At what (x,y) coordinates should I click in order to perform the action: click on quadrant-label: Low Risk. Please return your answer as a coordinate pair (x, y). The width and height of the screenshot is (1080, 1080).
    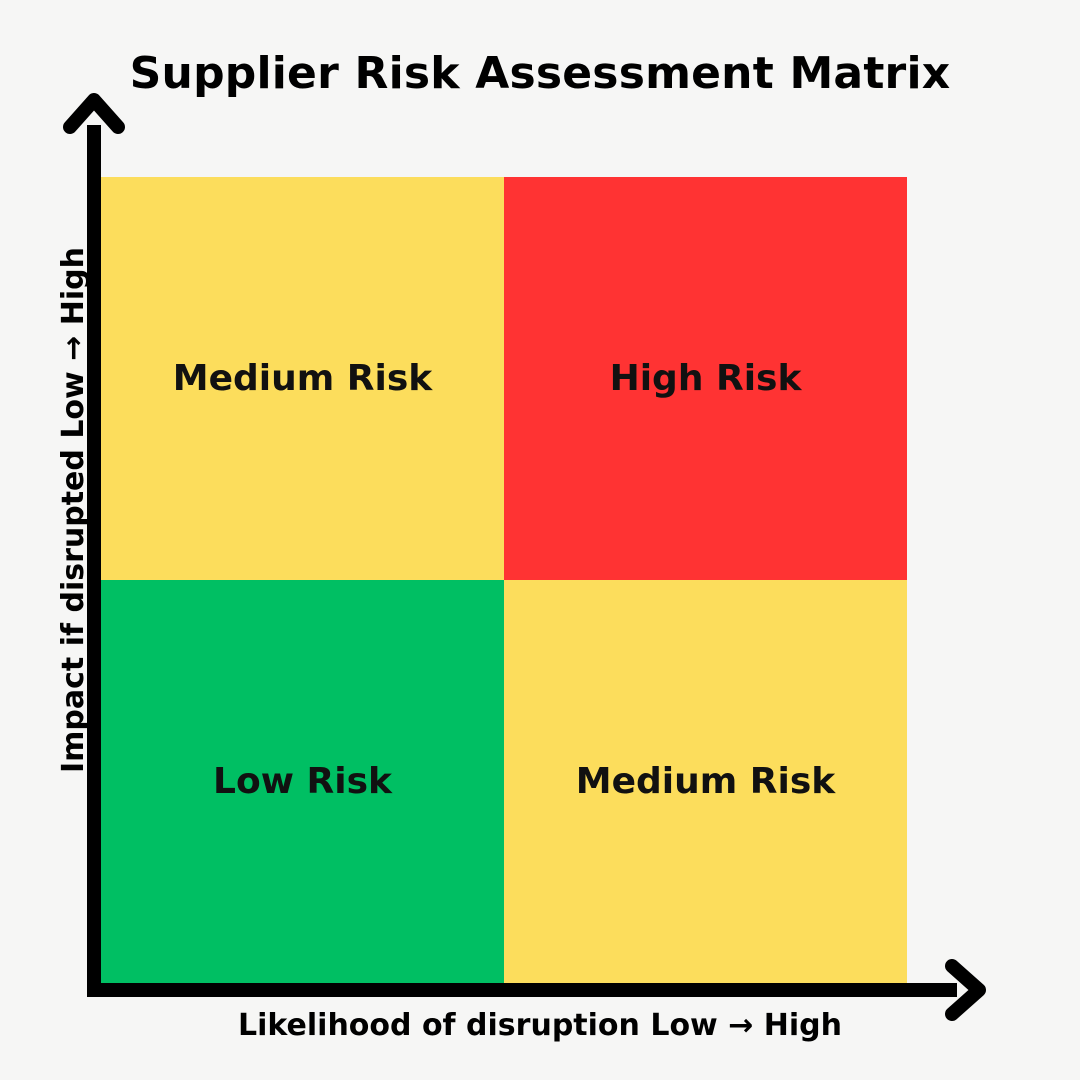
    Looking at the image, I should click on (302, 781).